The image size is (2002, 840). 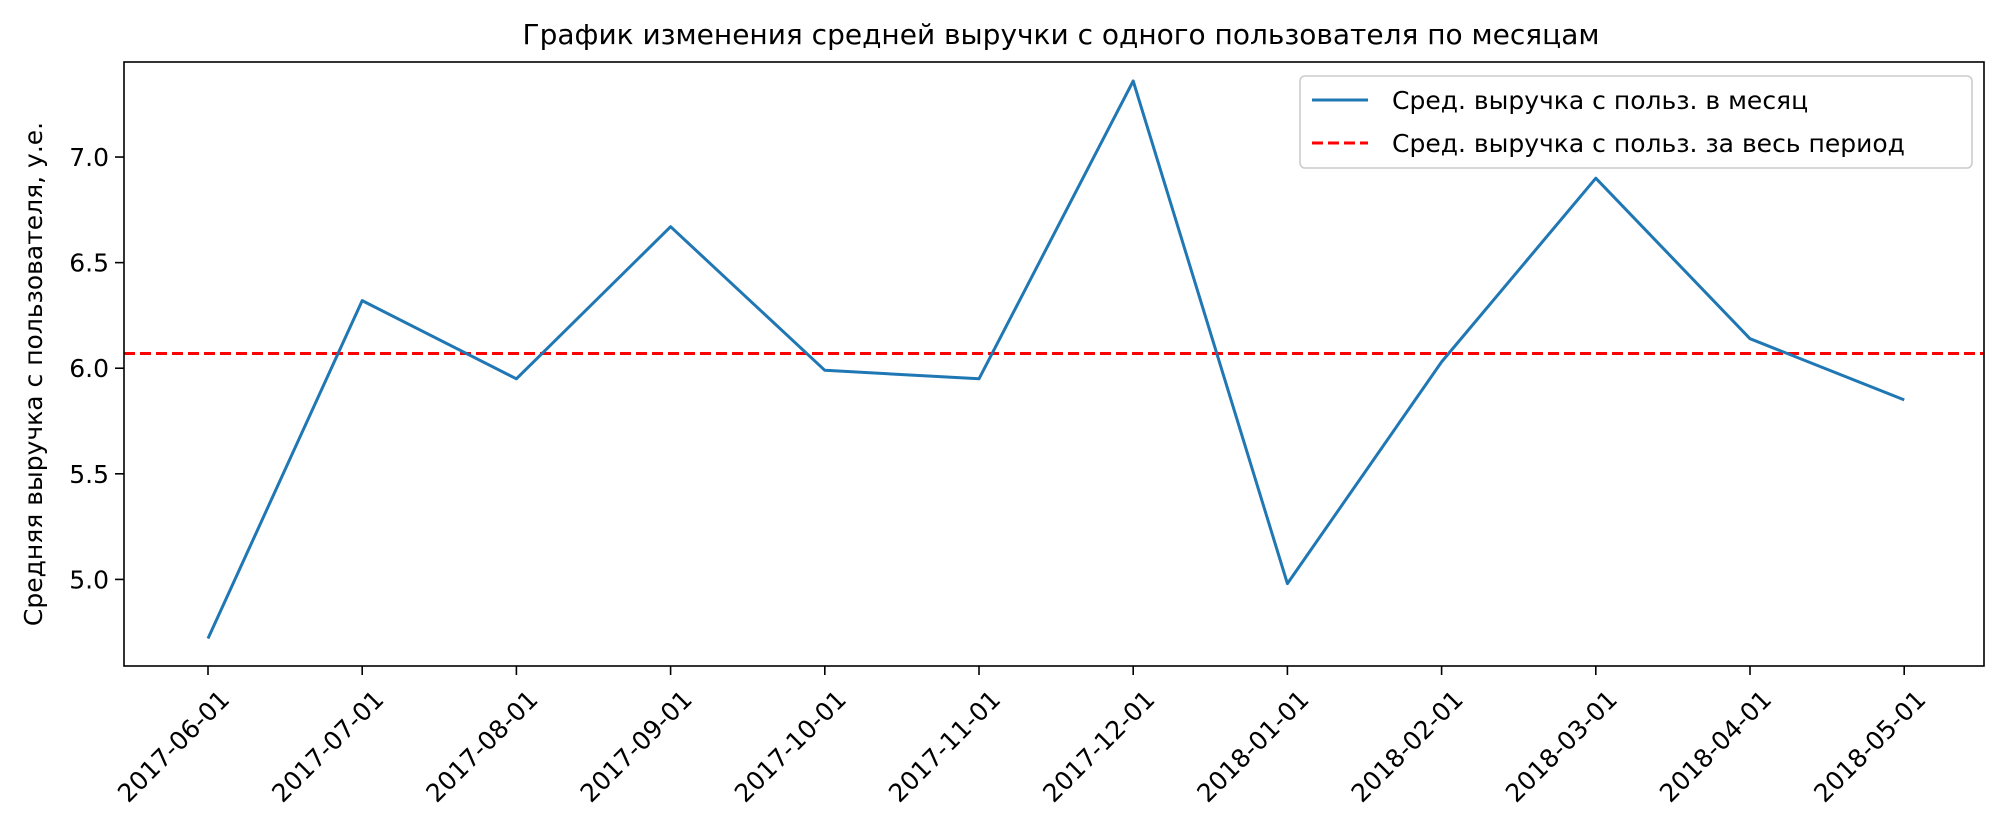 I want to click on legend-label: Сред. выручка с польз. за весь период, so click(x=1648, y=143).